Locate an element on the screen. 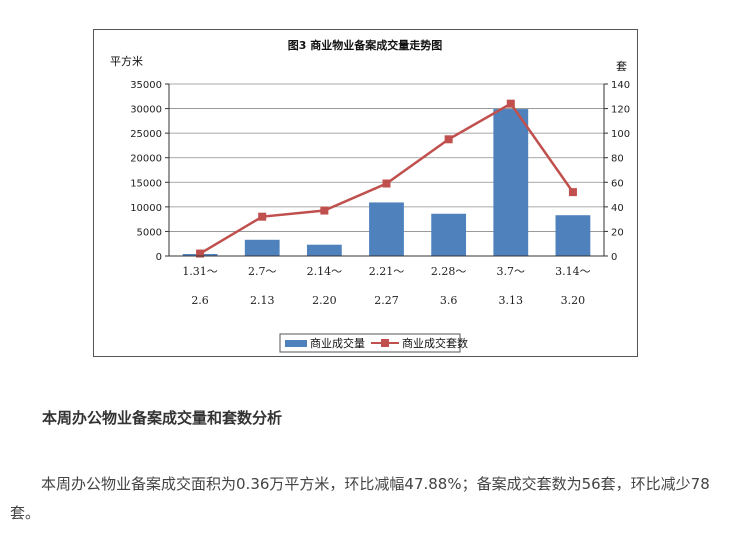 The height and width of the screenshot is (549, 740). x-tick-label-top: 2.21～ is located at coordinates (387, 271).